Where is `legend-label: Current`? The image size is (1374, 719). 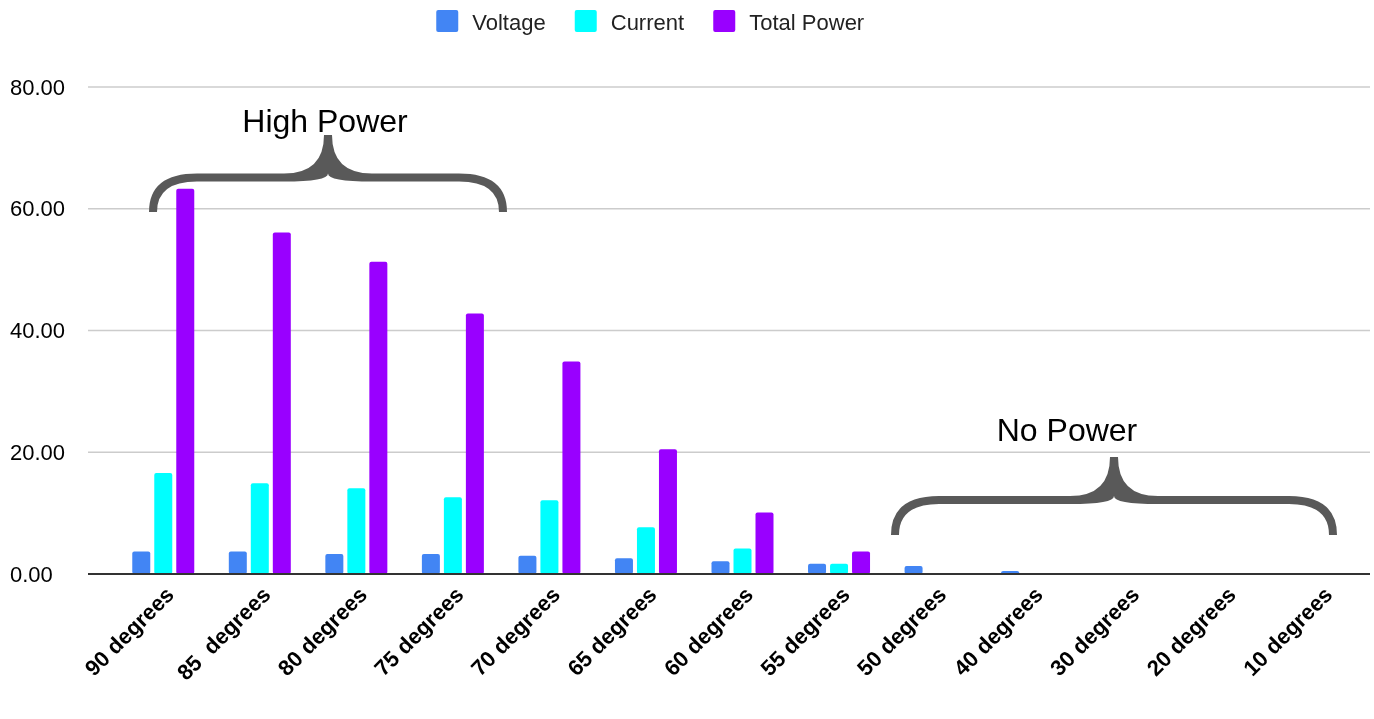 legend-label: Current is located at coordinates (647, 22).